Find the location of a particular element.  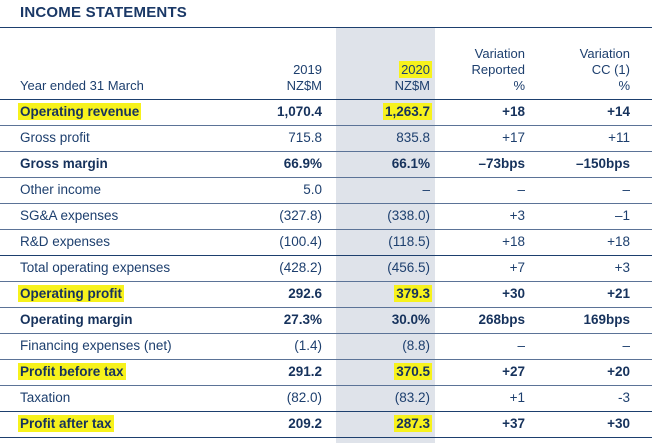

cell-2020-cell: 66.1% is located at coordinates (411, 163).